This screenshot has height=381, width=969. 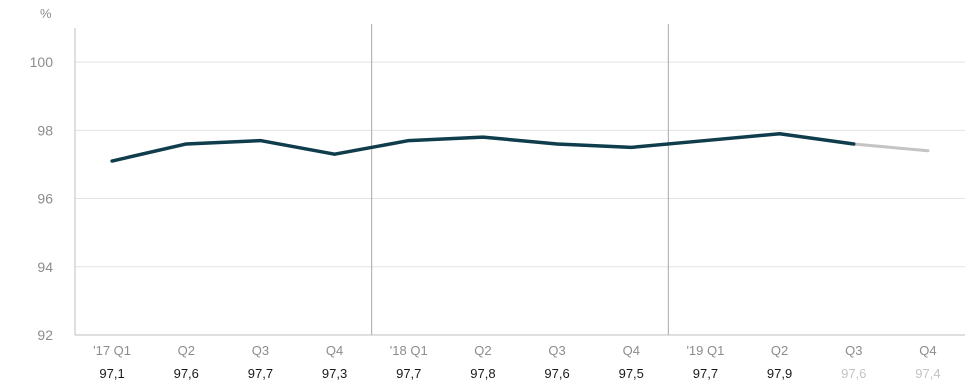 What do you see at coordinates (42, 62) in the screenshot?
I see `y-tick-label: 100` at bounding box center [42, 62].